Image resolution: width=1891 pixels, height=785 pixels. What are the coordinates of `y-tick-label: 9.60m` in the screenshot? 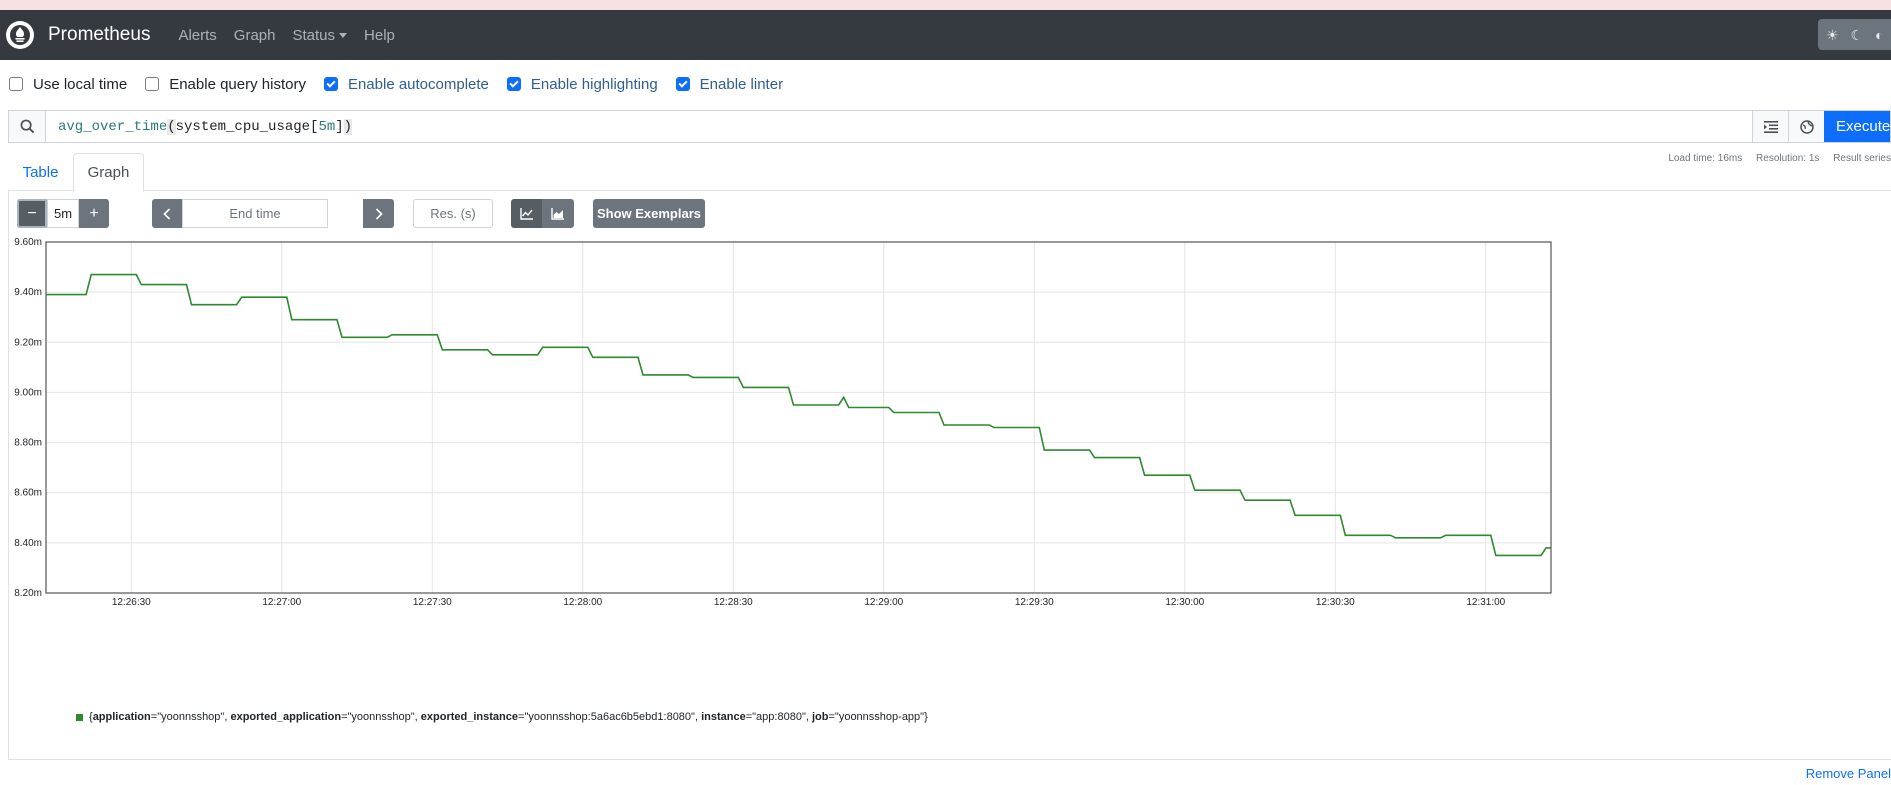 It's located at (28, 242).